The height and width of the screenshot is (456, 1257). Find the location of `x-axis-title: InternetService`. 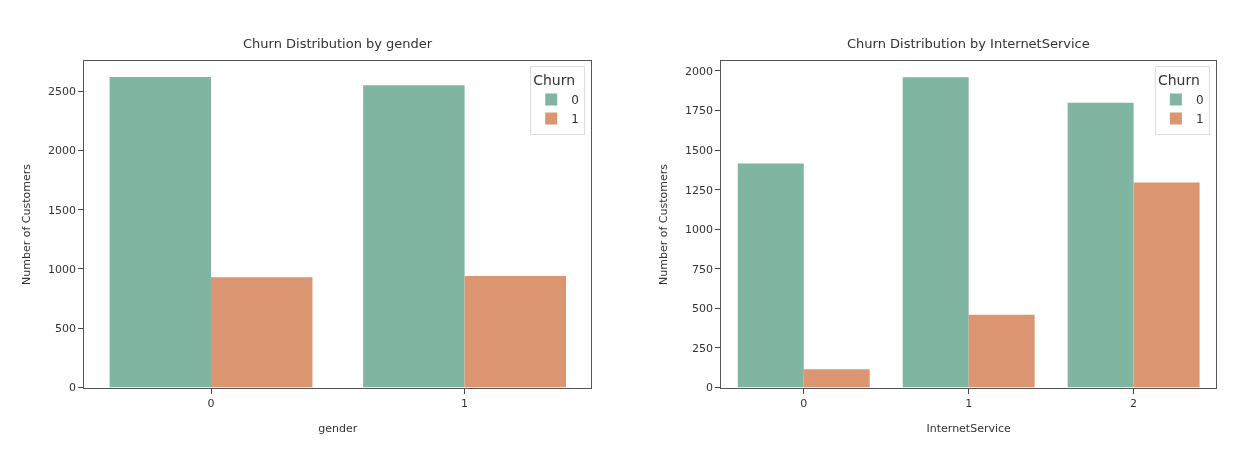

x-axis-title: InternetService is located at coordinates (969, 428).